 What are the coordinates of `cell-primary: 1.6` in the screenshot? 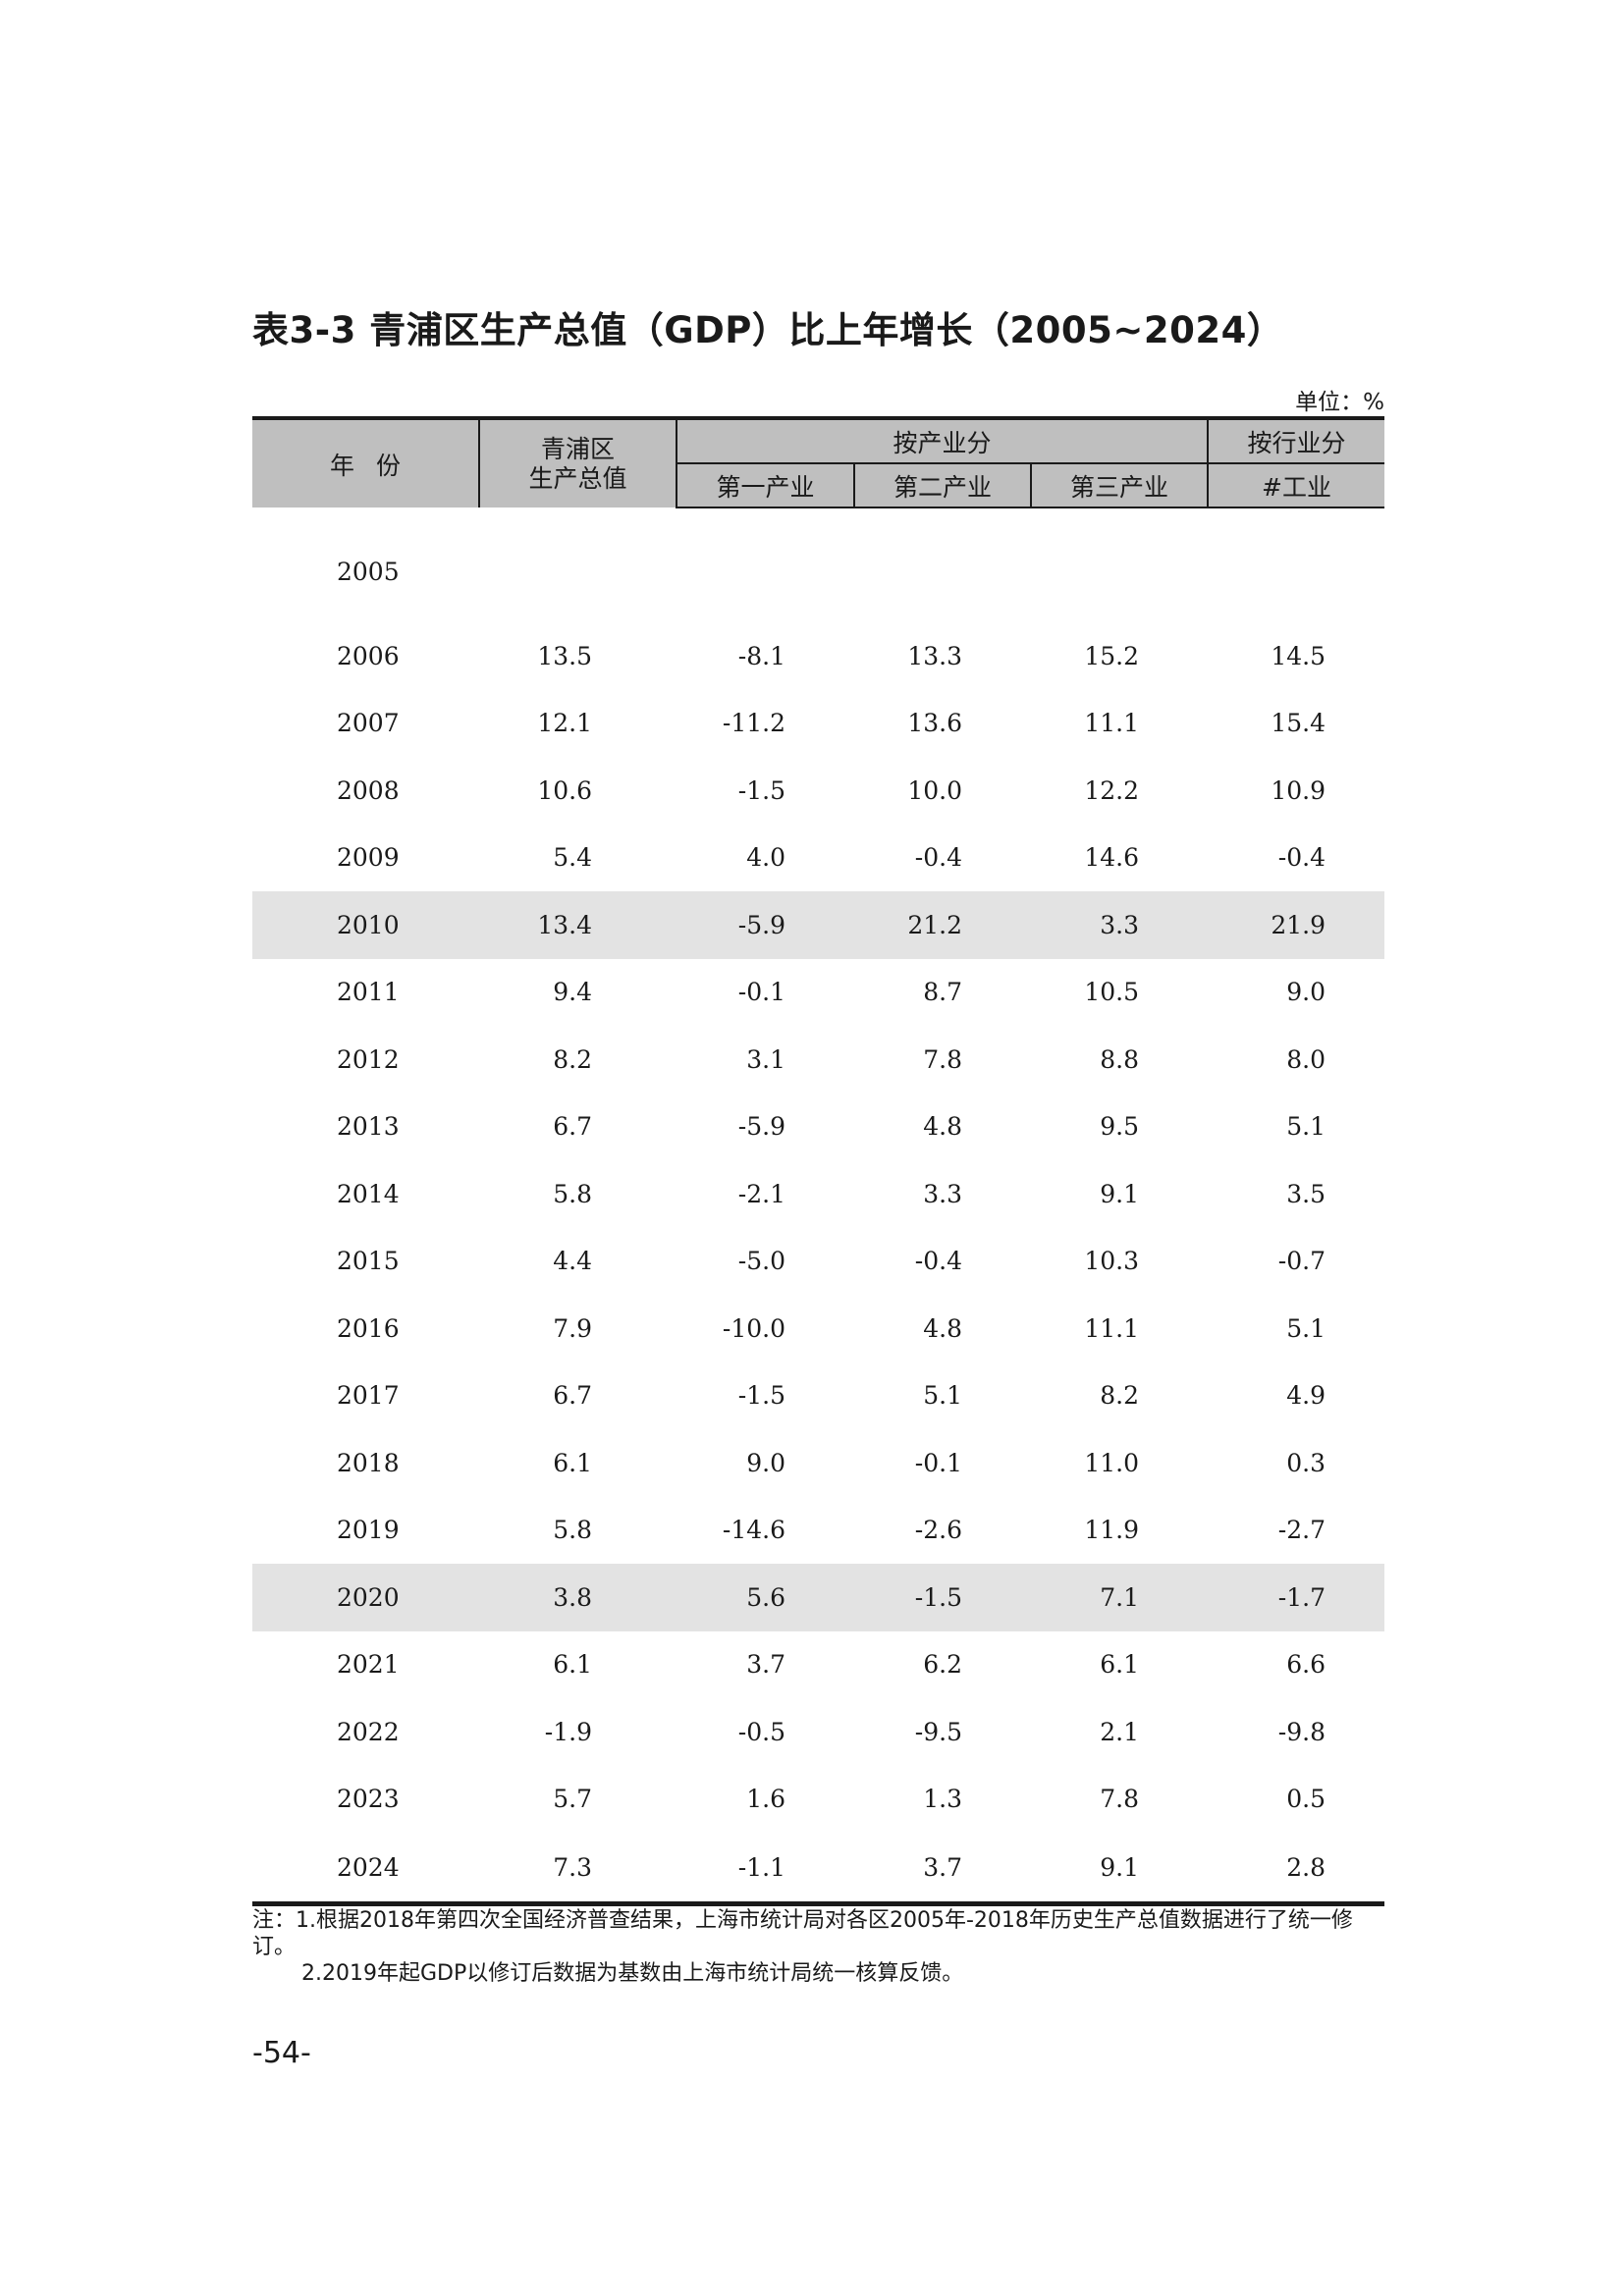 It's located at (765, 1800).